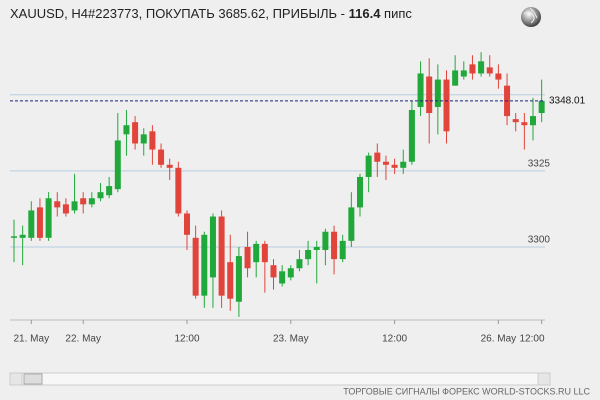 This screenshot has width=600, height=400. I want to click on x-tick-label: 26. May, so click(499, 339).